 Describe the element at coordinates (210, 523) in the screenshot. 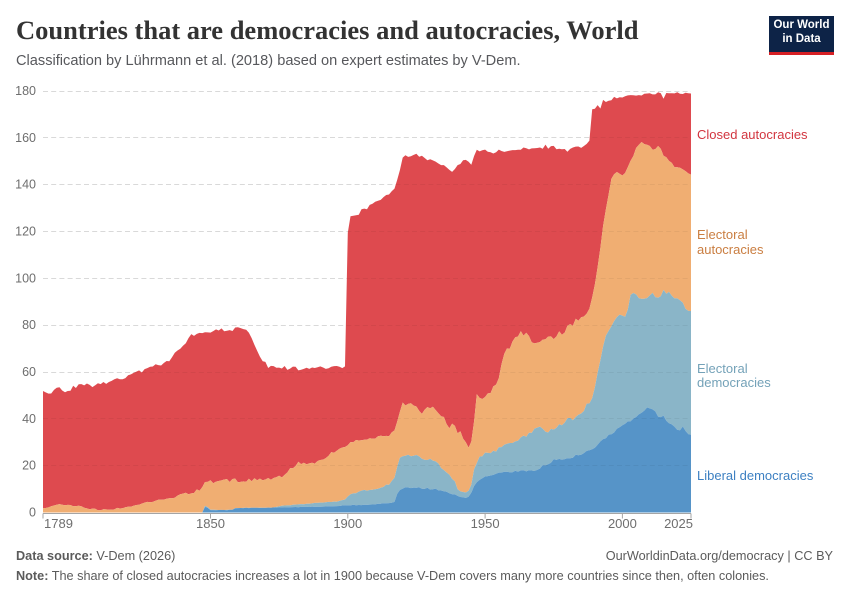

I see `svg-text: 1850` at that location.